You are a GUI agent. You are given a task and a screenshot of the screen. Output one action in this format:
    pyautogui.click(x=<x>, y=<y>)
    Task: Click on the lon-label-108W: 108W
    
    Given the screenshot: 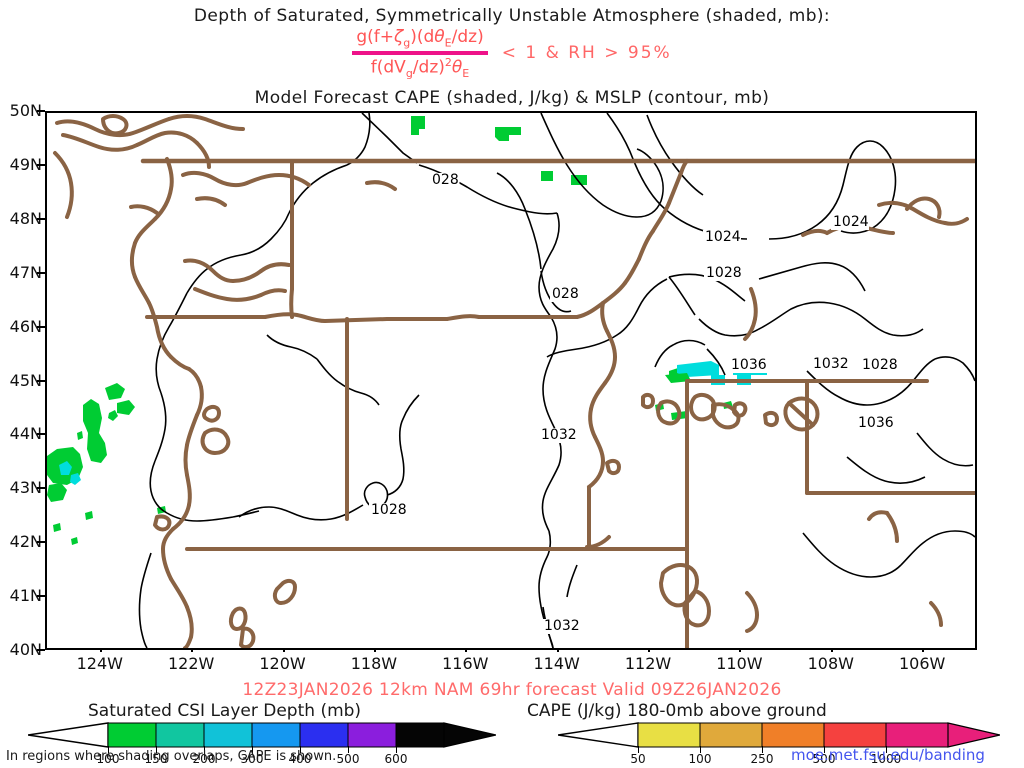 What is the action you would take?
    pyautogui.click(x=830, y=663)
    